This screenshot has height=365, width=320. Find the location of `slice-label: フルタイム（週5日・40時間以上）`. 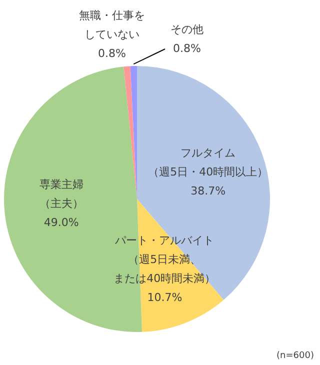

slice-label: フルタイム（週5日・40時間以上） is located at coordinates (208, 162).